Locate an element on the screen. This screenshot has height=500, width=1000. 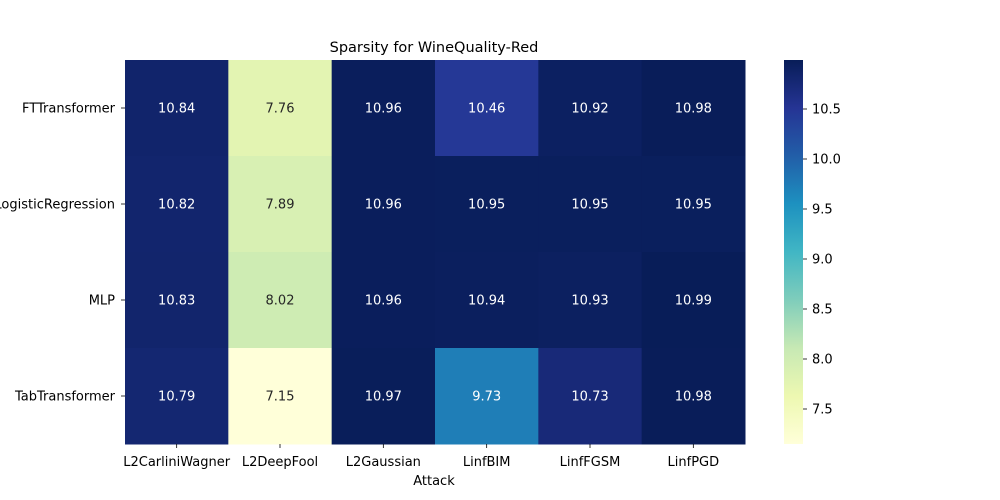
y-tick-label: MLP is located at coordinates (102, 301).